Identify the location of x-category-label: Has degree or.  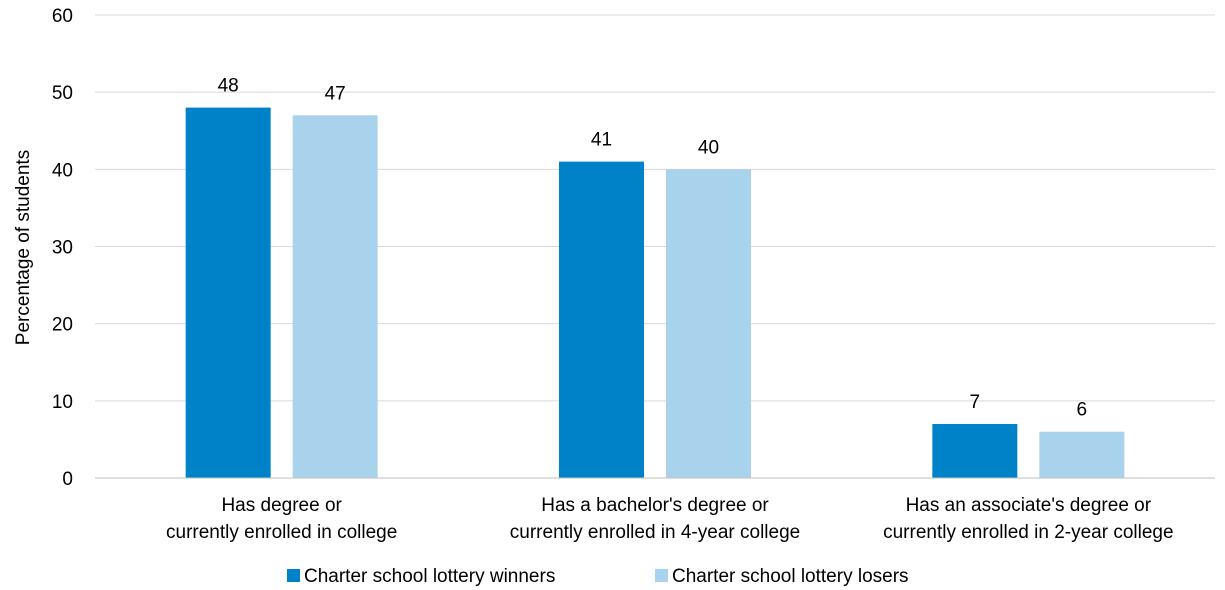
(281, 505).